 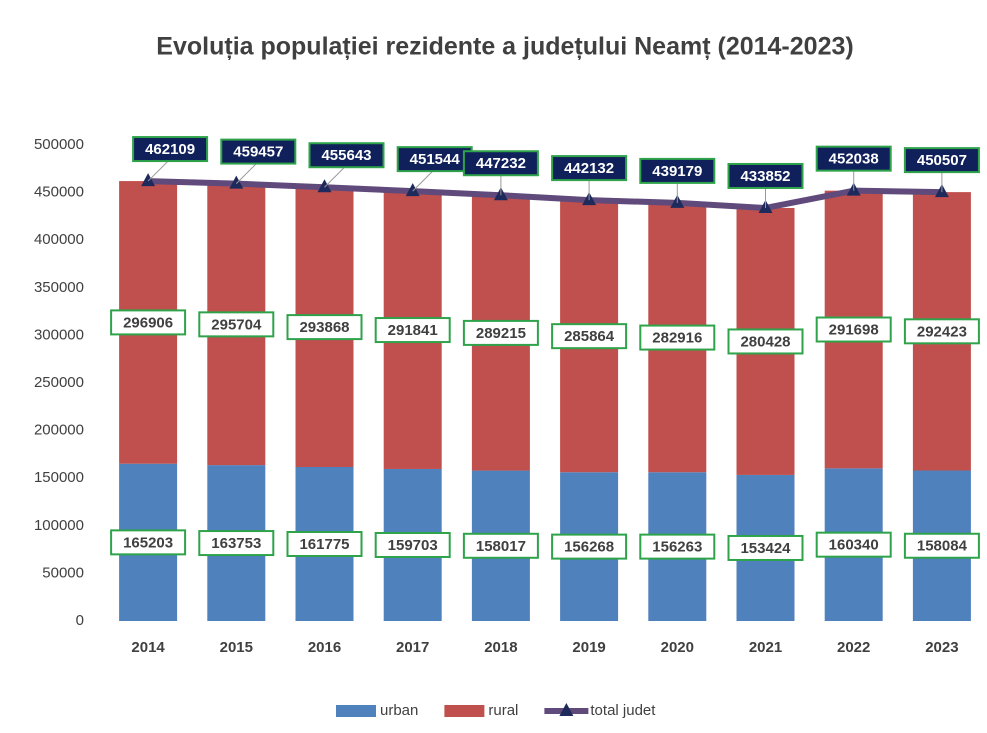 I want to click on bar-value-label: 295704, so click(x=236, y=324).